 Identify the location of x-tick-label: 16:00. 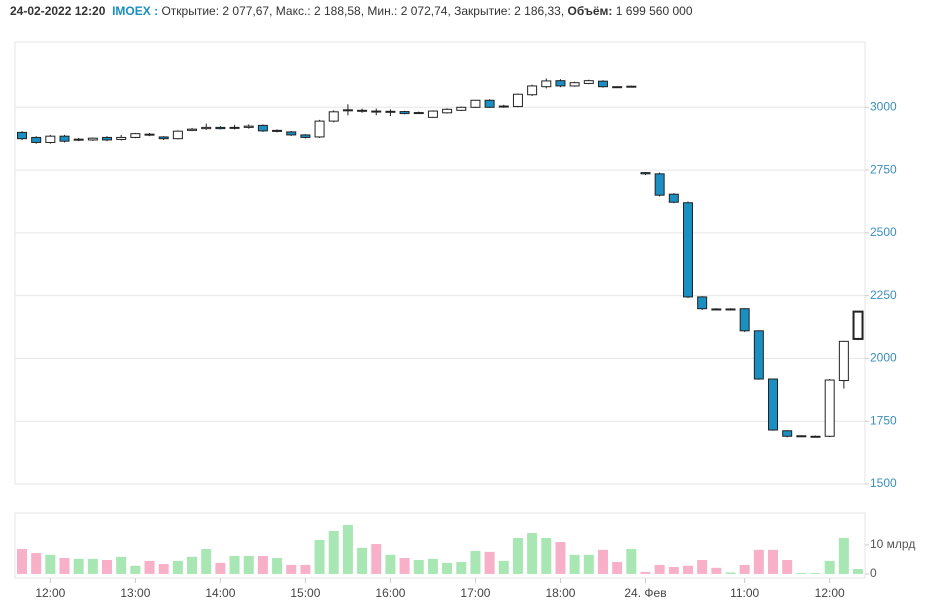
(390, 593).